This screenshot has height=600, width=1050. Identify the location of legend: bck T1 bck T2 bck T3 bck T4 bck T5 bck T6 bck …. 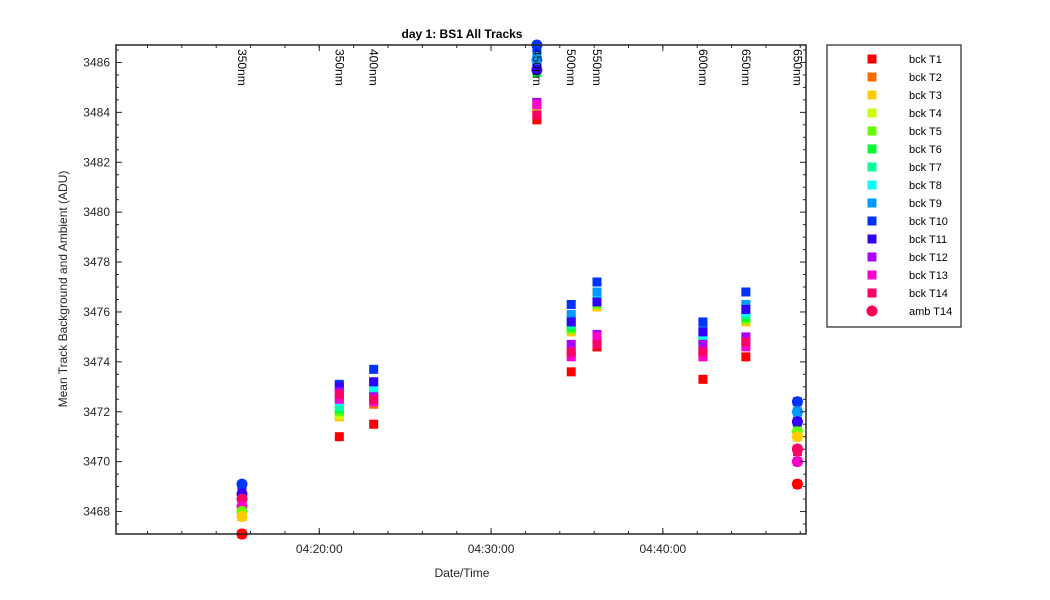
(894, 186).